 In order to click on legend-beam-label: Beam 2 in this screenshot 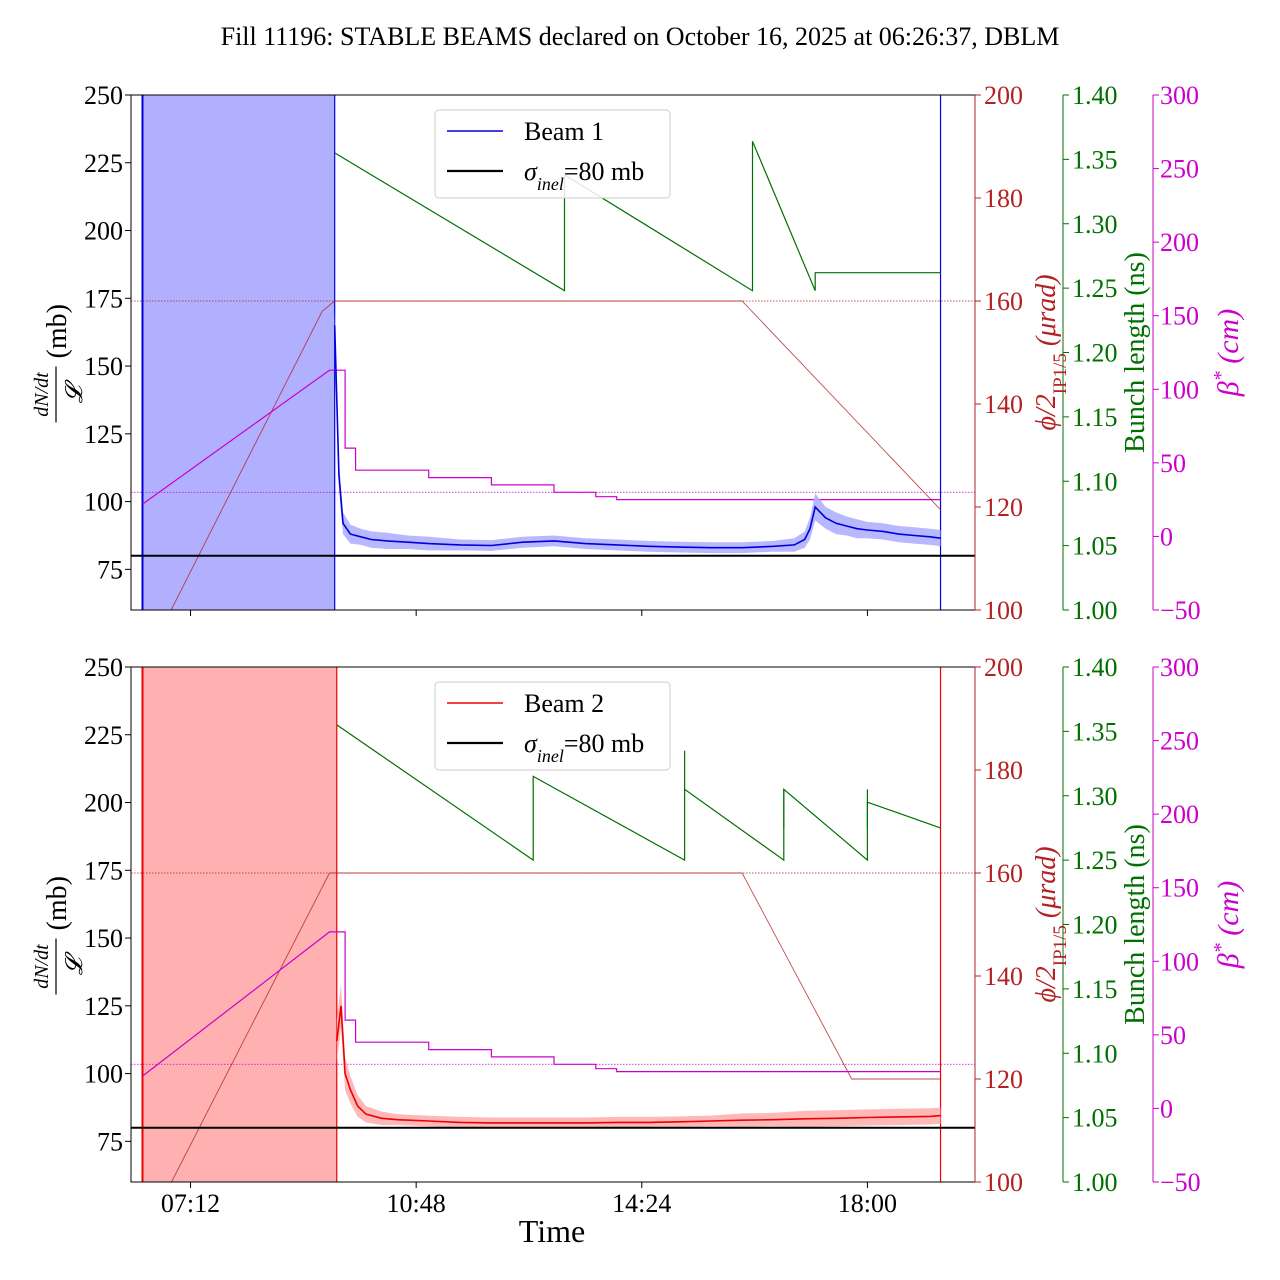, I will do `click(564, 703)`.